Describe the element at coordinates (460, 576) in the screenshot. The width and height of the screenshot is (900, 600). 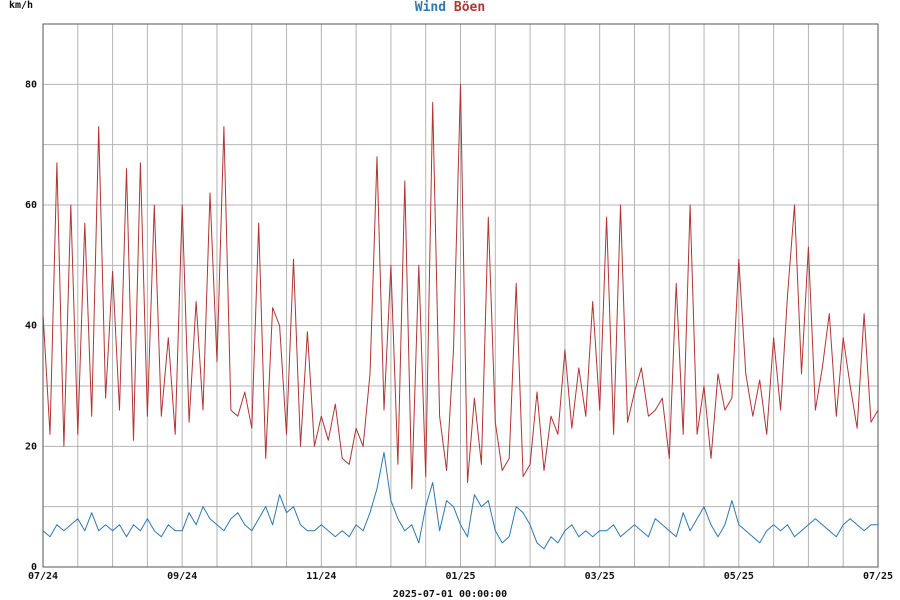
I see `x-tick-label: 01/25` at that location.